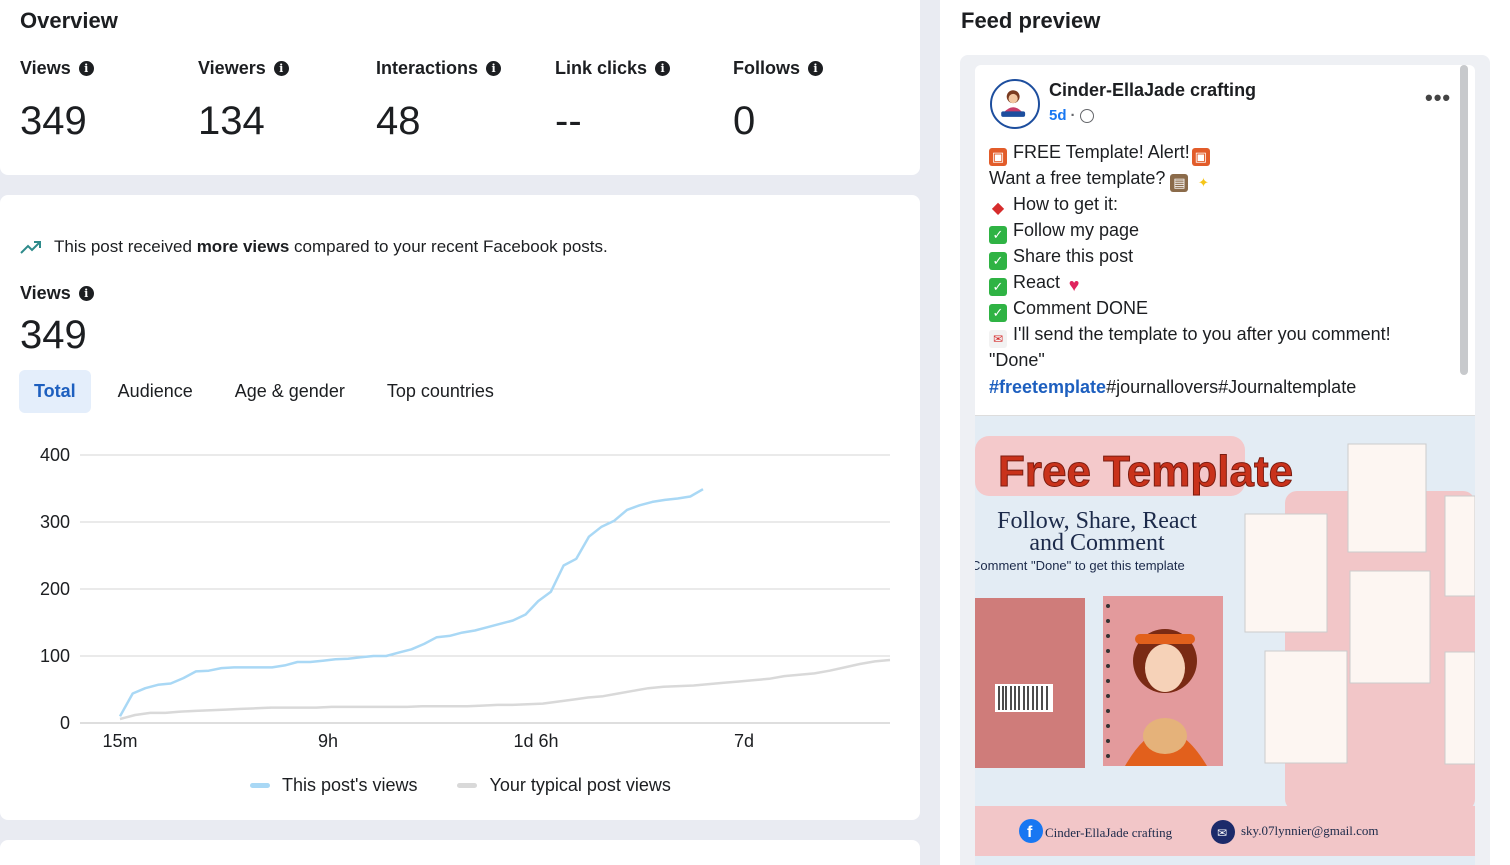 Image resolution: width=1510 pixels, height=865 pixels. I want to click on insight-suffix: compared to your recent Facebook posts., so click(448, 246).